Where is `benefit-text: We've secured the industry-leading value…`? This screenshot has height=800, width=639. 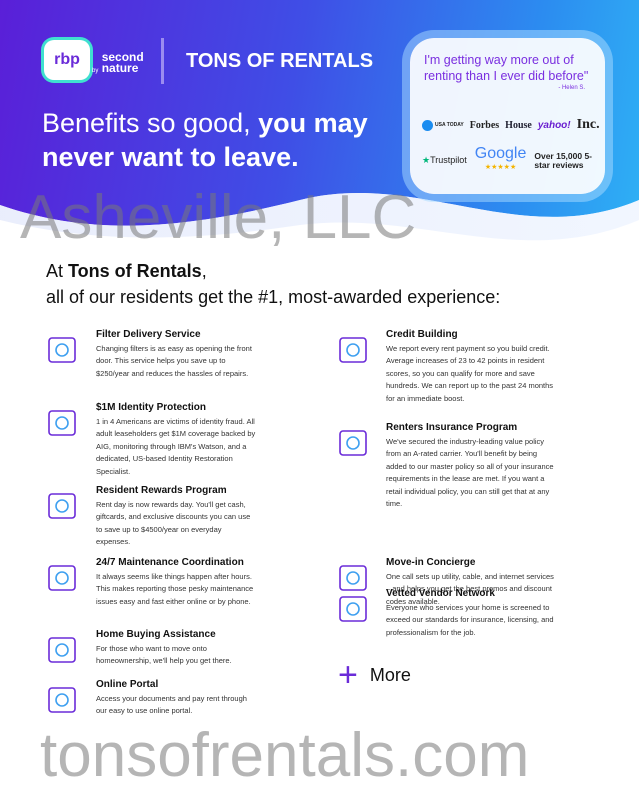
benefit-text: We've secured the industry-leading value… is located at coordinates (470, 473).